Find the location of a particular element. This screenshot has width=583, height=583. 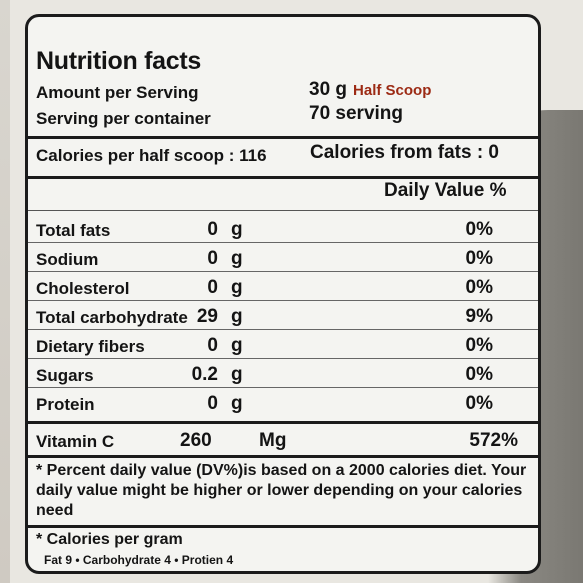

vitamin-amount: 260 is located at coordinates (196, 440).